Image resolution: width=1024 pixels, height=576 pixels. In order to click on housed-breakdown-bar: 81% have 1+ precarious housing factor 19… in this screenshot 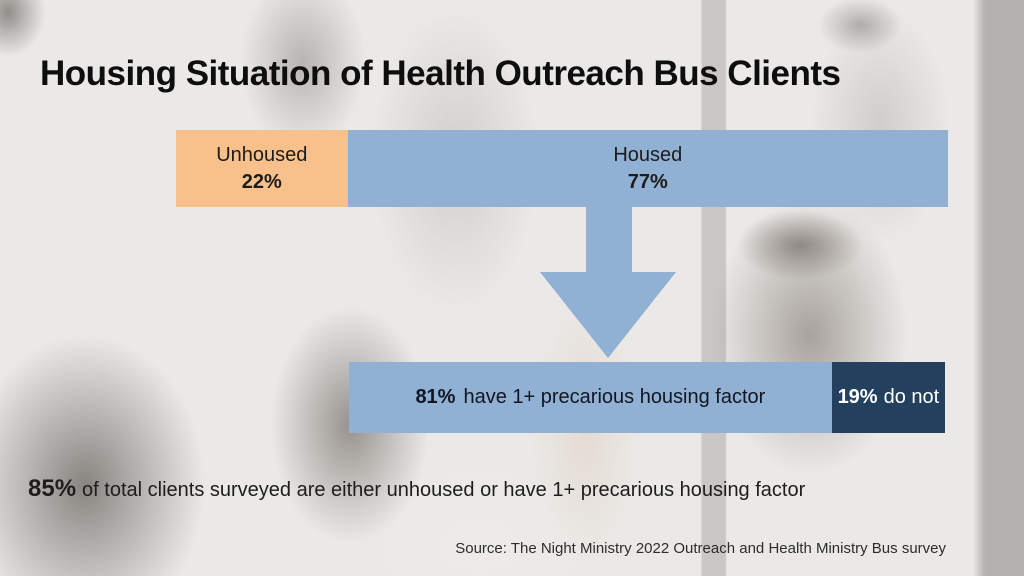, I will do `click(647, 397)`.